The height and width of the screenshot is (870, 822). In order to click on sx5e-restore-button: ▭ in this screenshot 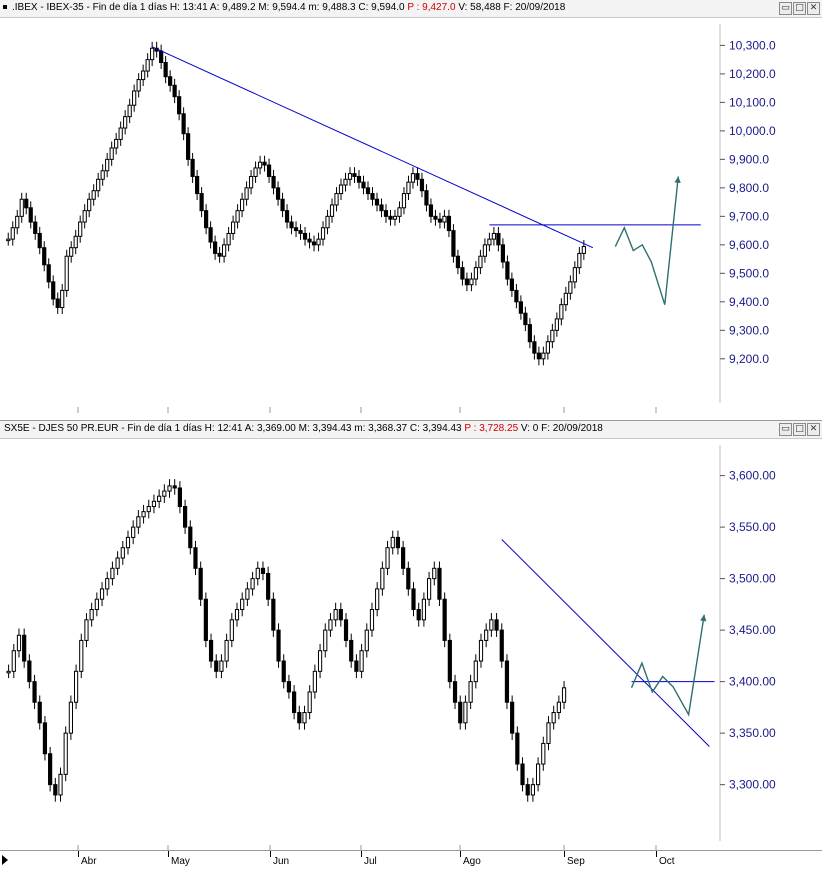, I will do `click(785, 429)`.